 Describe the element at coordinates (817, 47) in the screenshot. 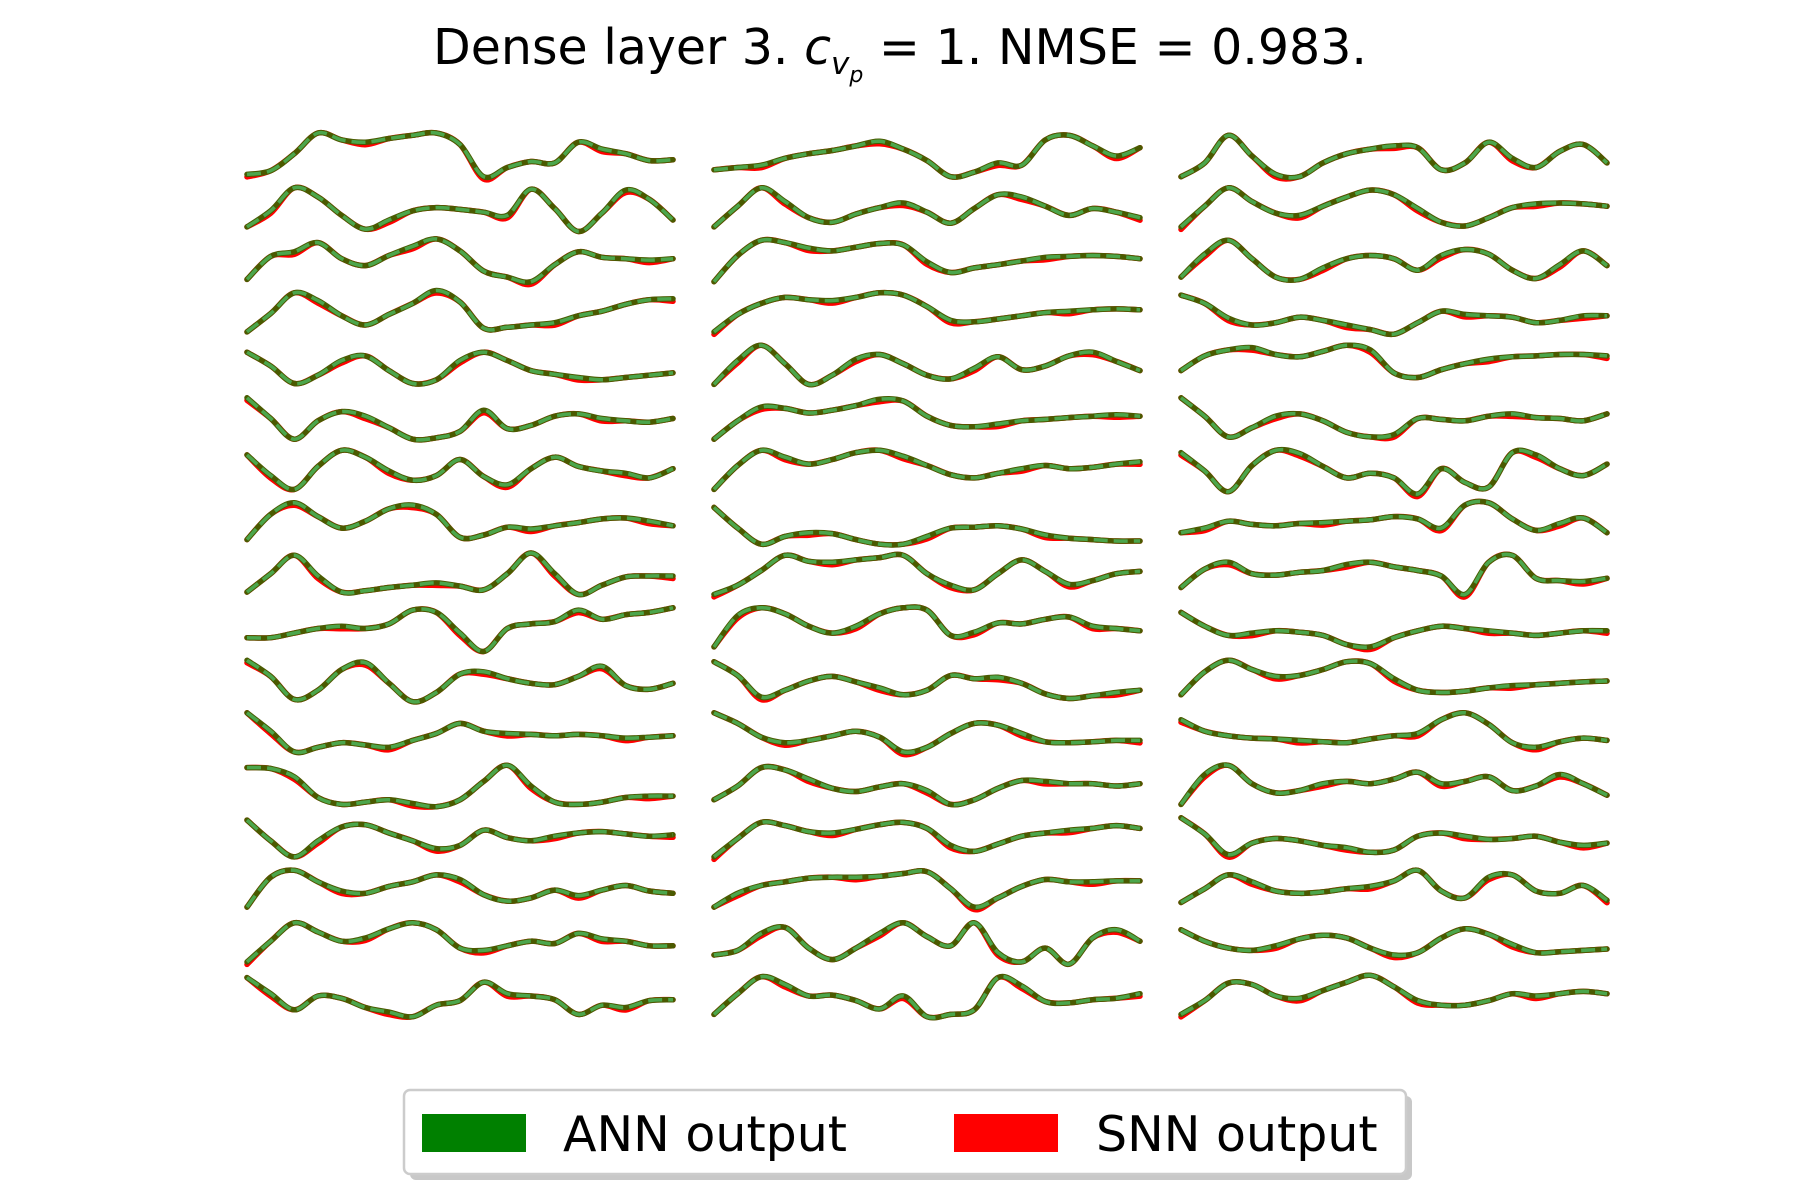

I see `title-symbol: c` at that location.